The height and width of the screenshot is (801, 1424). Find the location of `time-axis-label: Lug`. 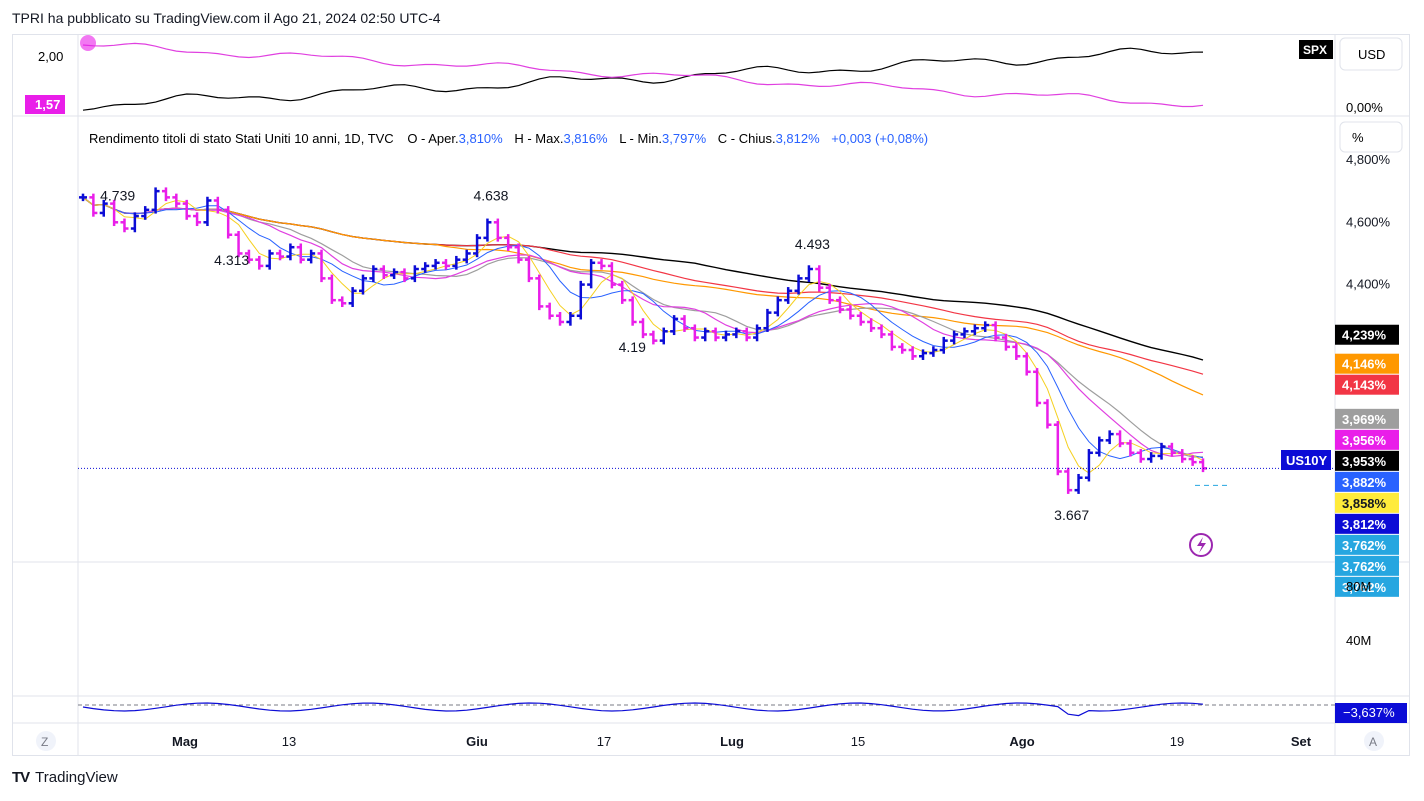

time-axis-label: Lug is located at coordinates (732, 741).